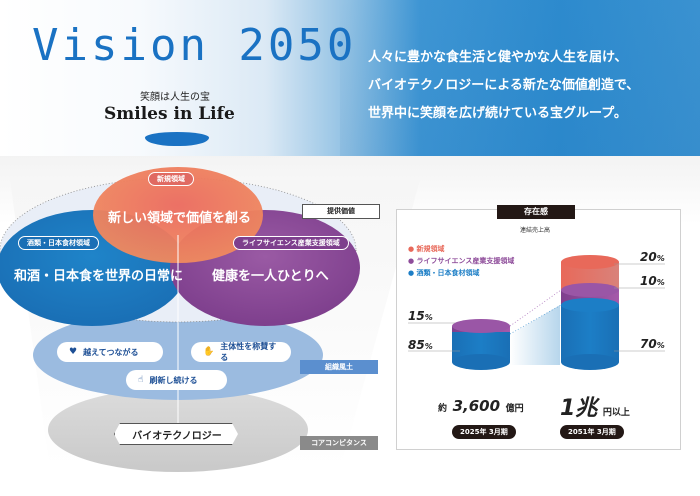  What do you see at coordinates (652, 344) in the screenshot?
I see `pct-2051-alcohol: 70%` at bounding box center [652, 344].